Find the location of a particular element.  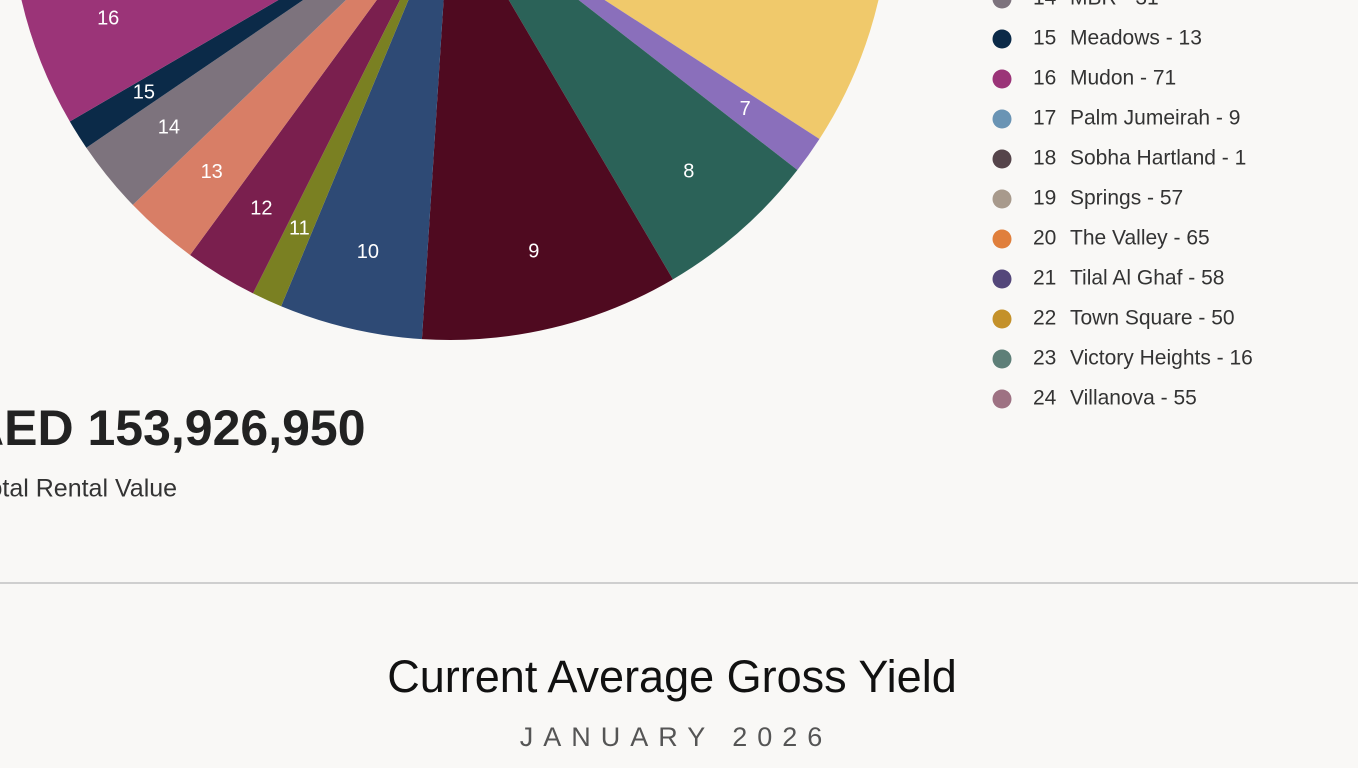

legend-number: 16 is located at coordinates (1044, 78).